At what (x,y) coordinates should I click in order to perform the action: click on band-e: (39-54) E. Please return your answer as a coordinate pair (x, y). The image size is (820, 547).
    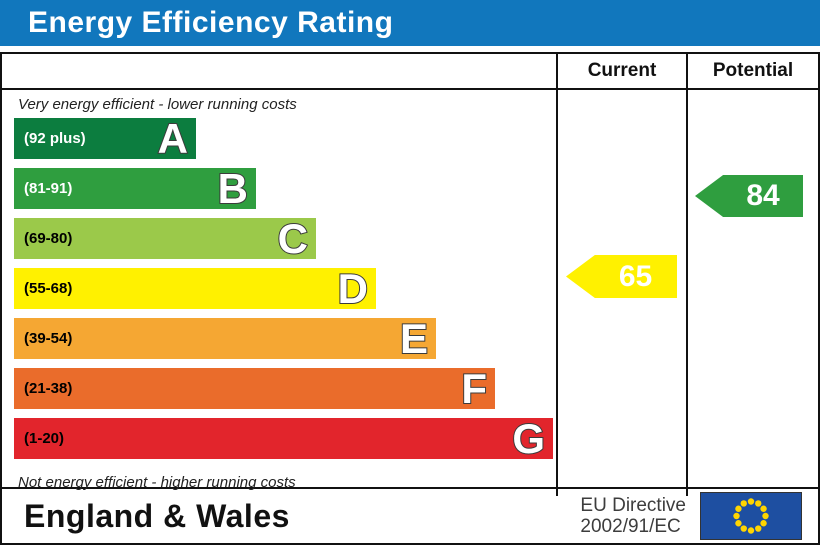
    Looking at the image, I should click on (225, 338).